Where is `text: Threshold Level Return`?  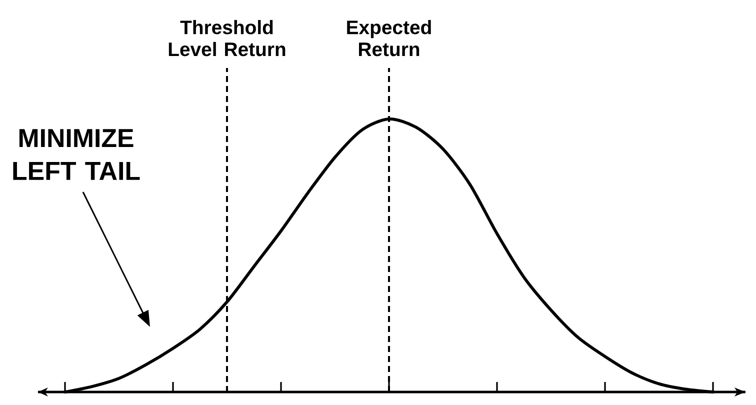
text: Threshold Level Return is located at coordinates (227, 38).